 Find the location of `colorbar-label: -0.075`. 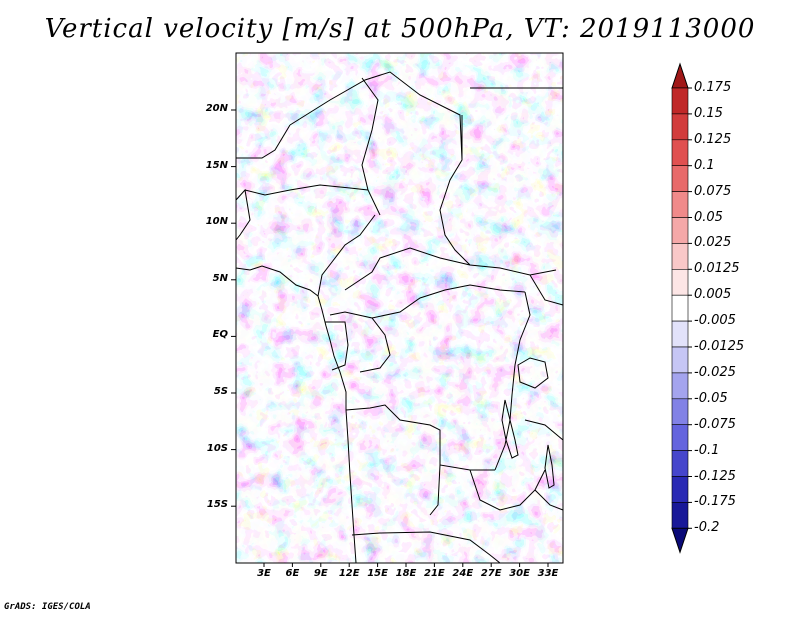

colorbar-label: -0.075 is located at coordinates (715, 424).